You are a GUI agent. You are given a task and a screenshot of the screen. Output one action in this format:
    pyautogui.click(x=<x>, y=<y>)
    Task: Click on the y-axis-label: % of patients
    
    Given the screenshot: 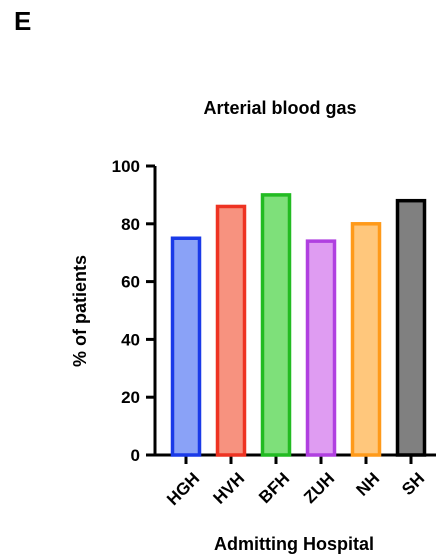 What is the action you would take?
    pyautogui.click(x=80, y=311)
    